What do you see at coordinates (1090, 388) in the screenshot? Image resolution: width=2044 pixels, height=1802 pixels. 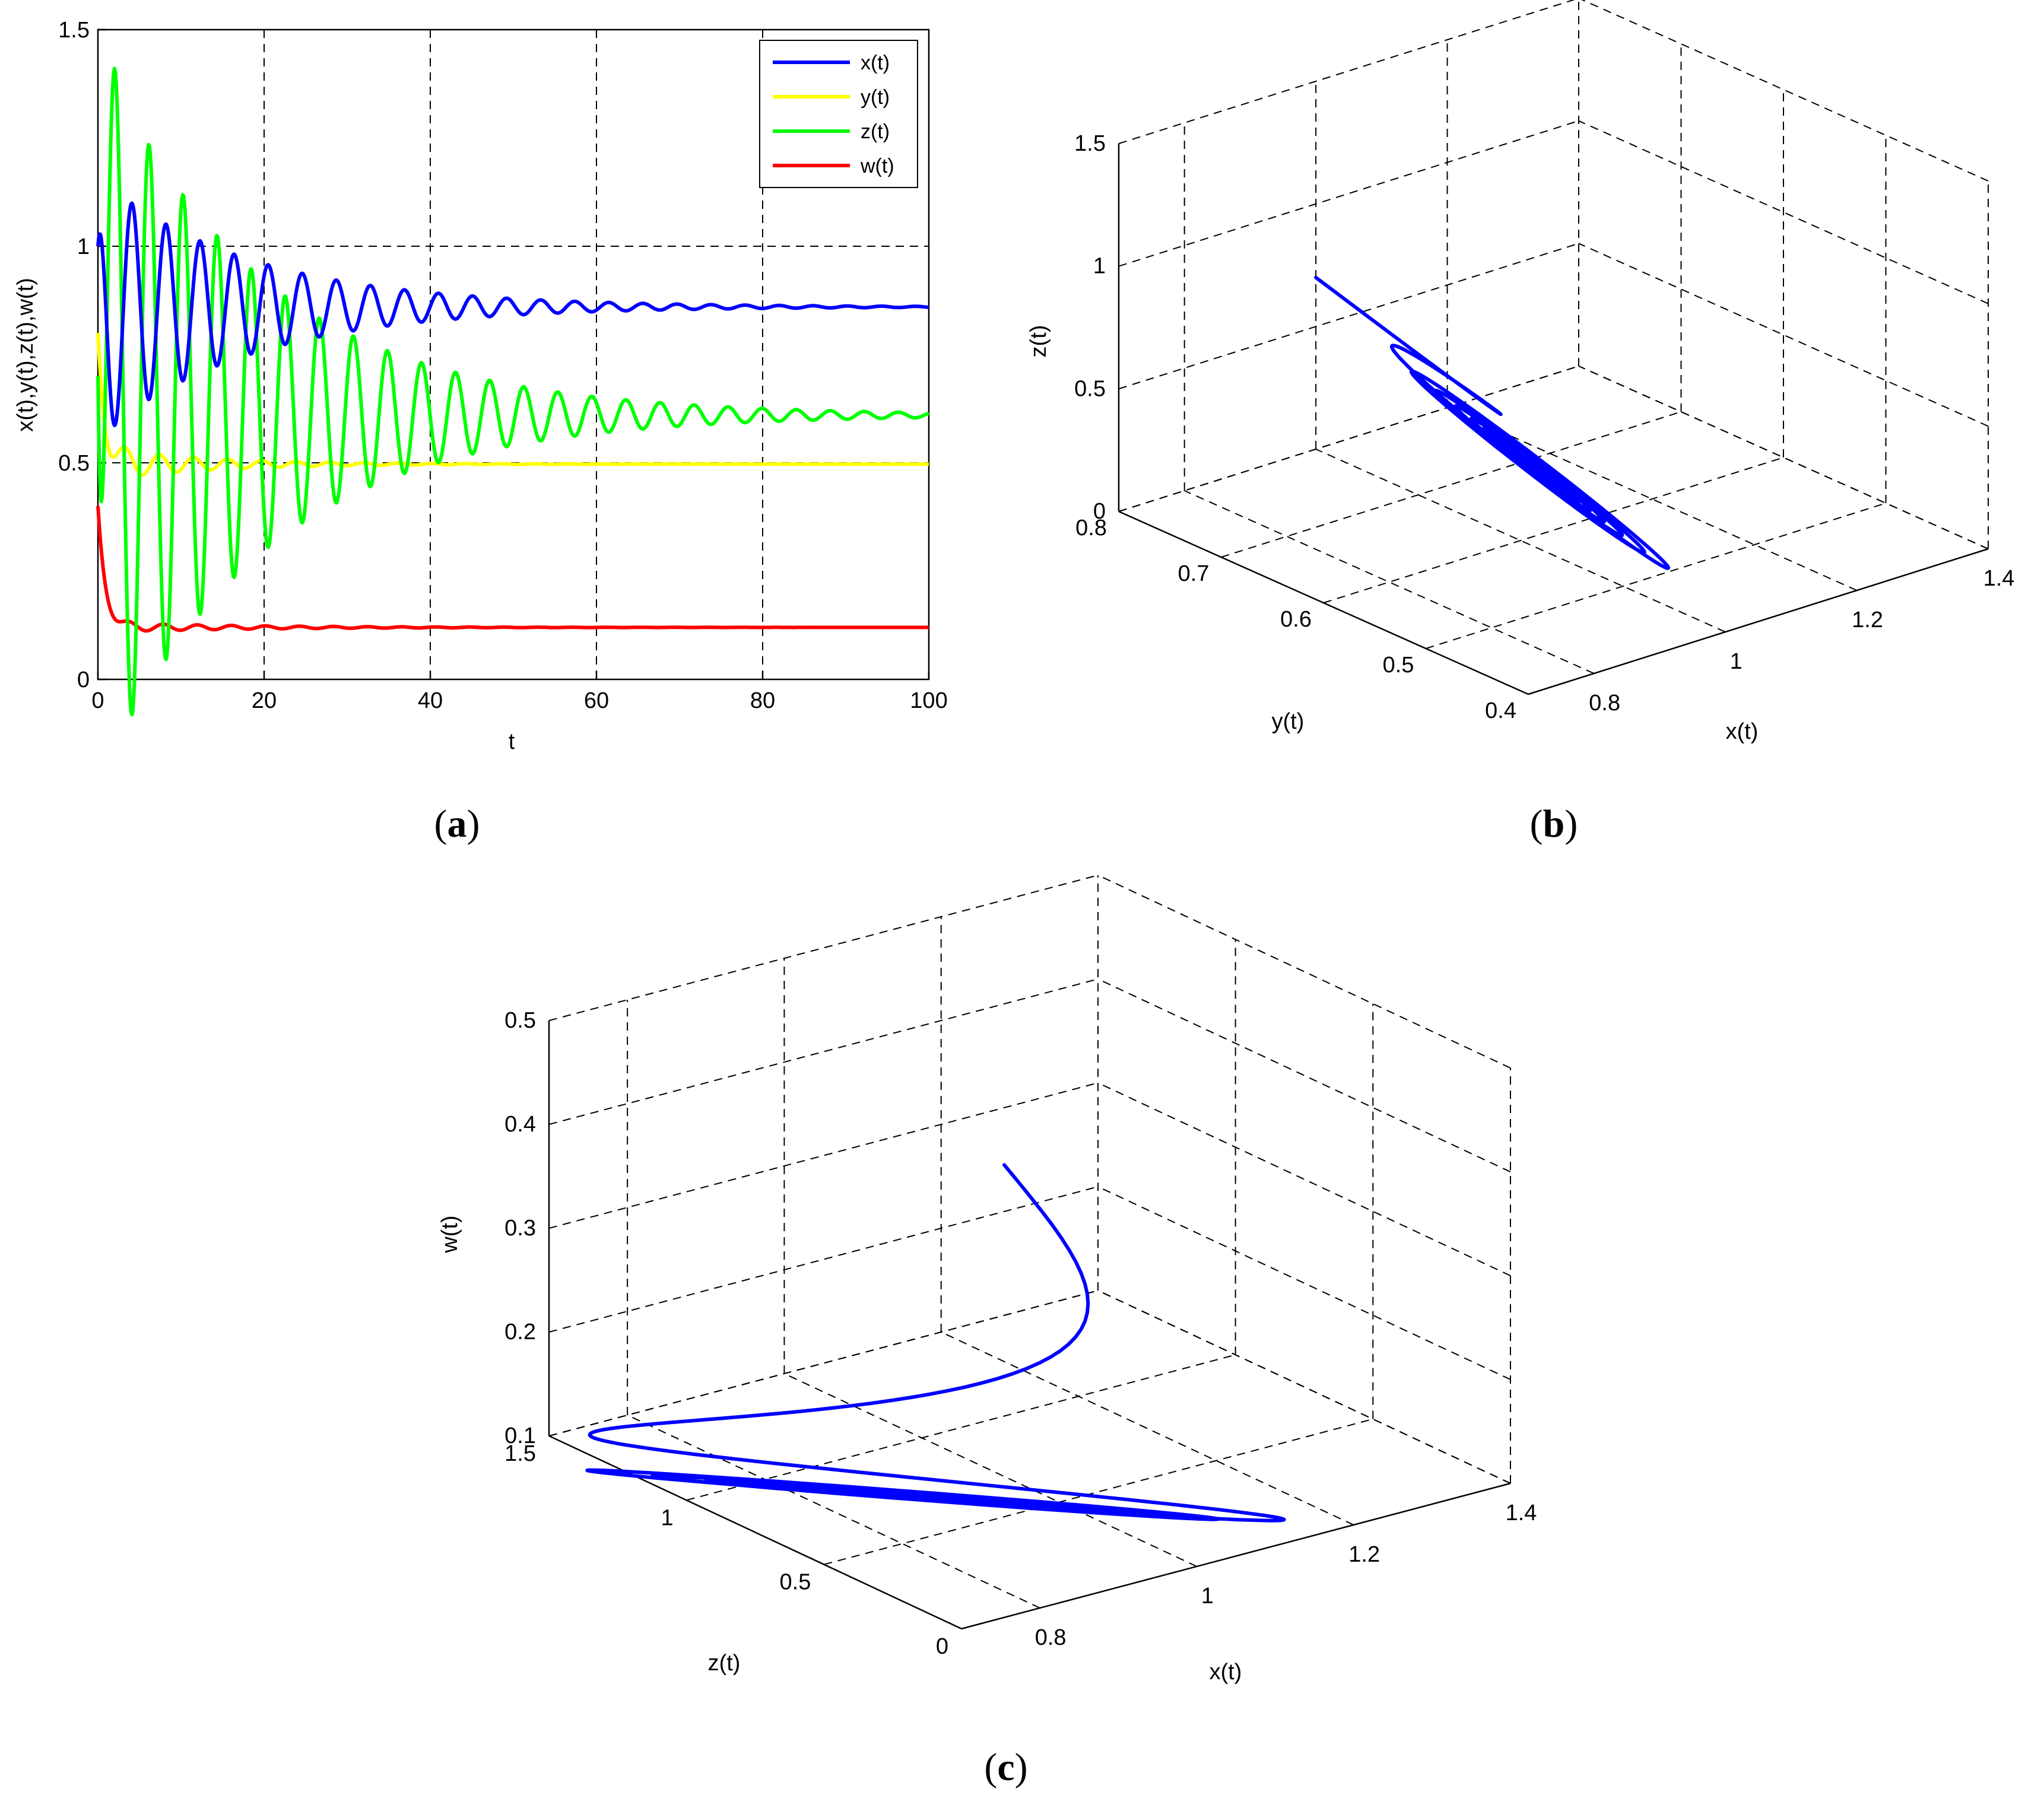 I see `panel-b-ztick-label: 0.5` at bounding box center [1090, 388].